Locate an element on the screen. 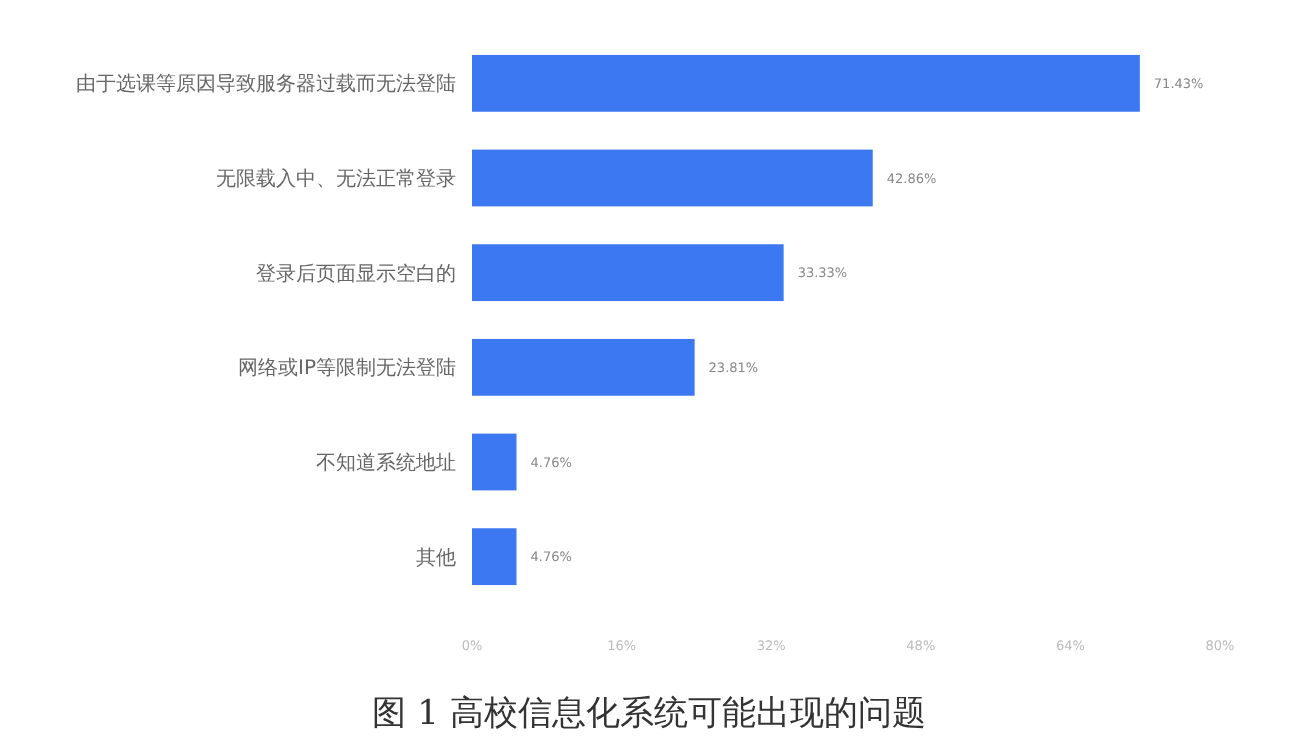 The image size is (1298, 756). y-tick-label: 由于选课等原因导致服务器过载而无法登陆 is located at coordinates (266, 84).